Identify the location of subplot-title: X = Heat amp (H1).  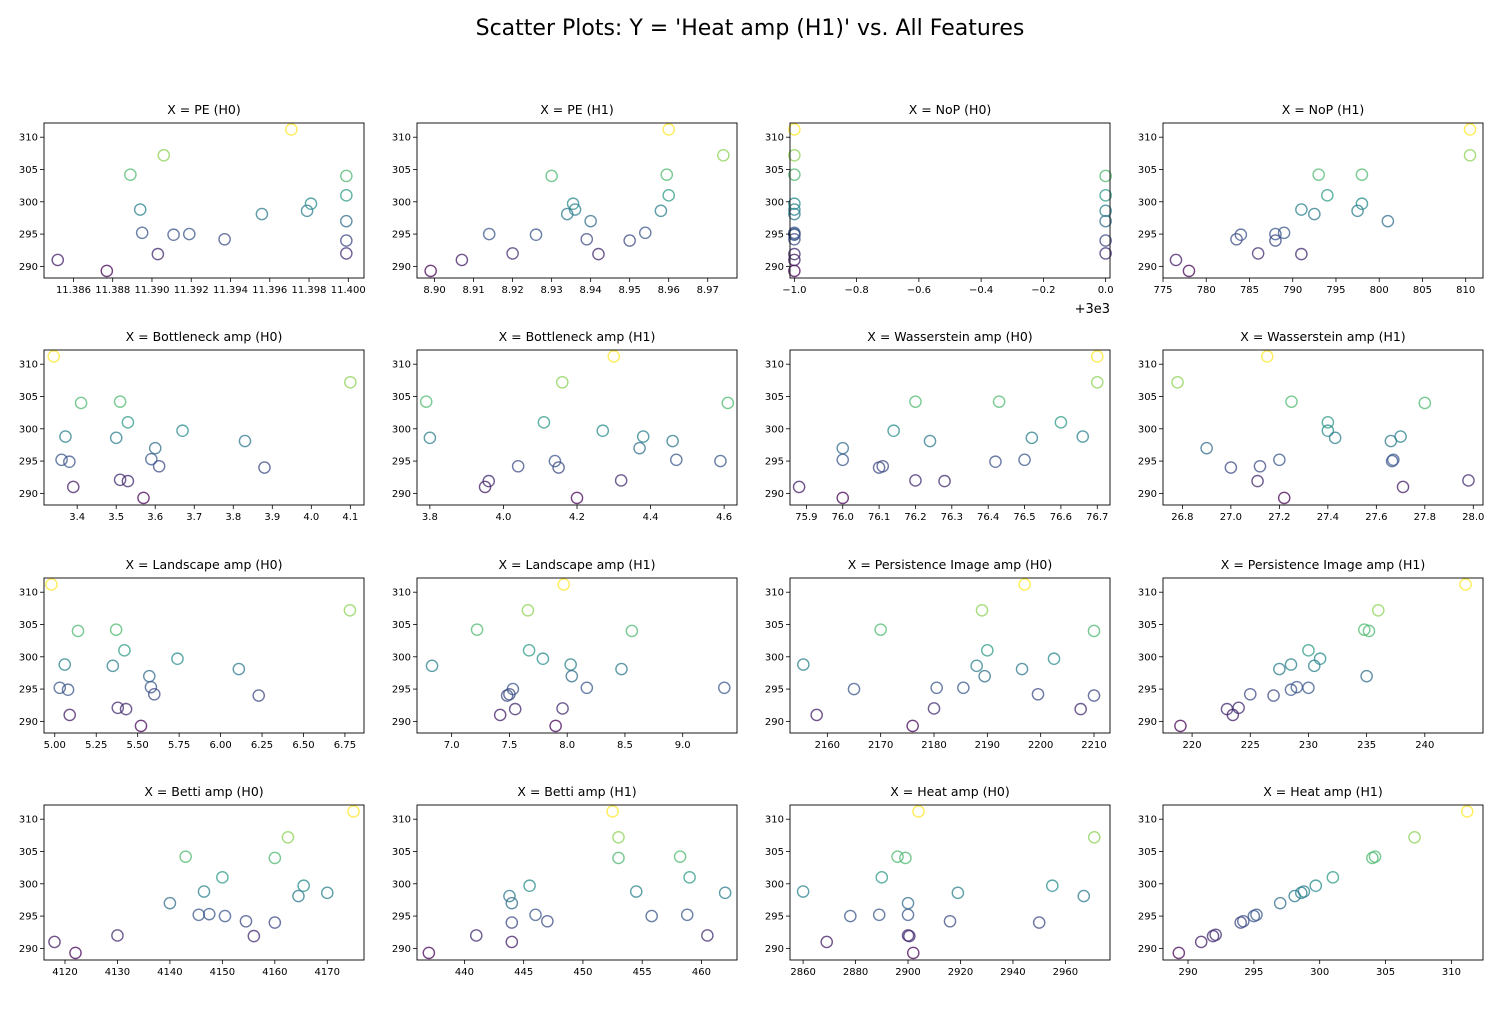
(1322, 791).